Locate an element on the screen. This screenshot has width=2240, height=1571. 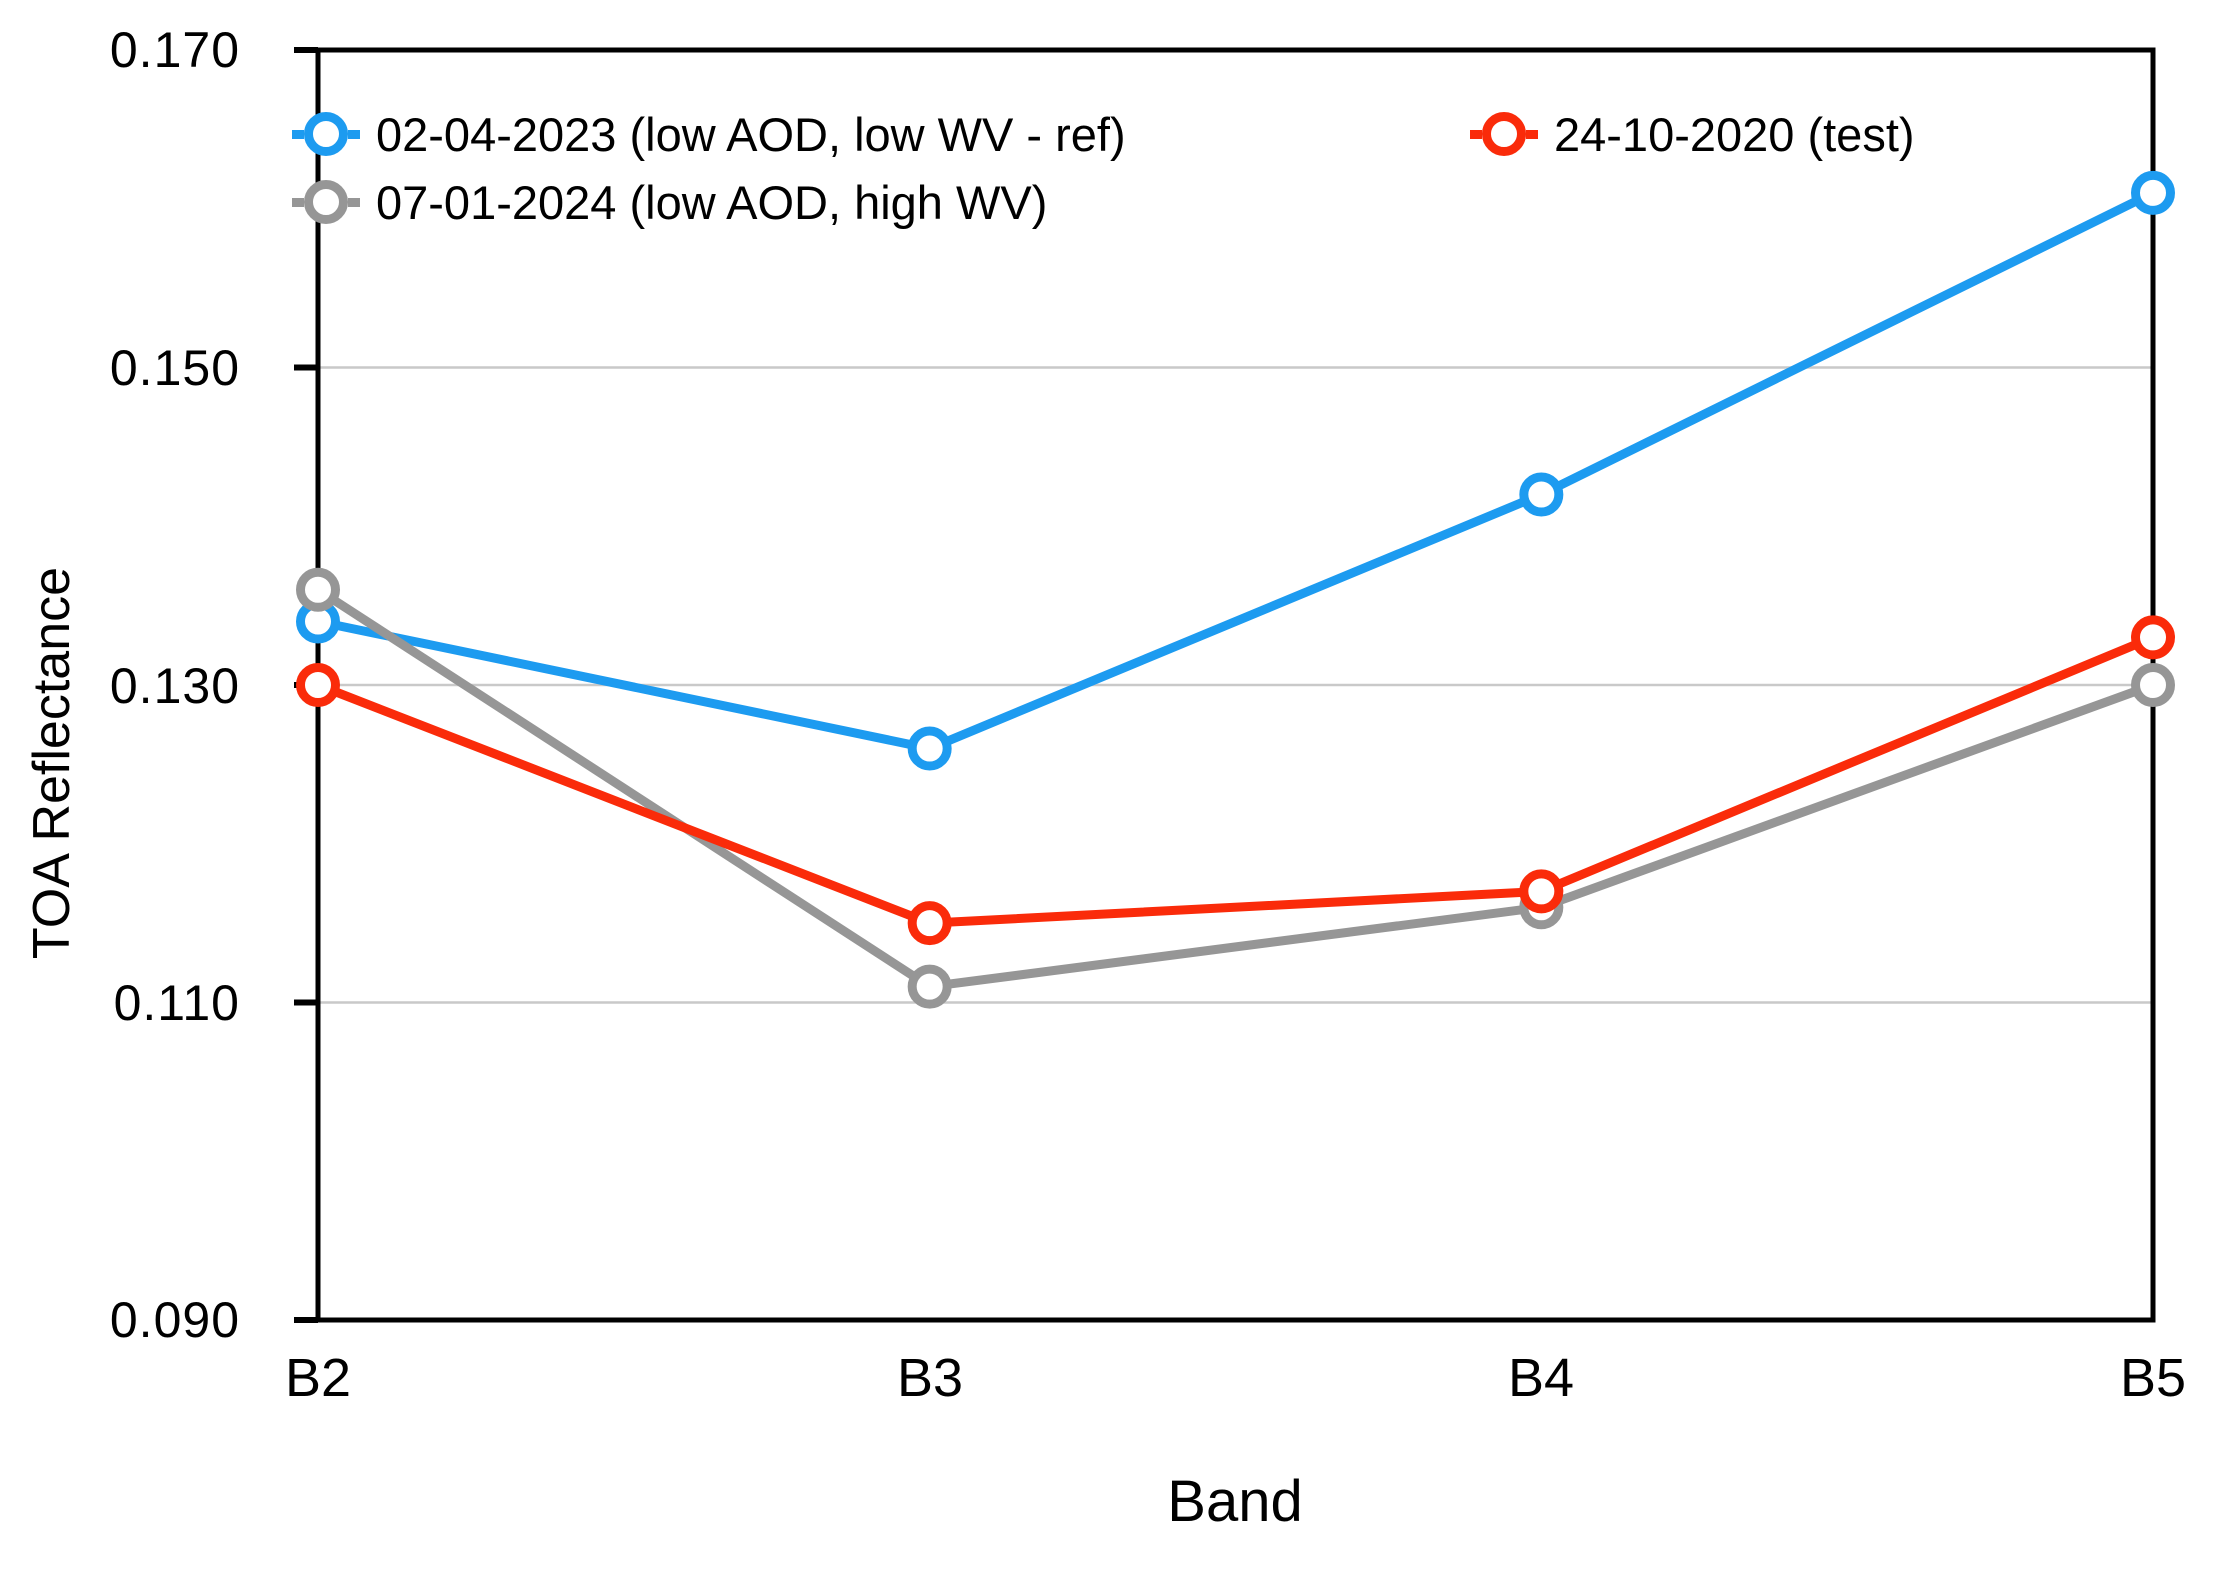
legend-label: 24-10-2020 (test) is located at coordinates (1734, 134).